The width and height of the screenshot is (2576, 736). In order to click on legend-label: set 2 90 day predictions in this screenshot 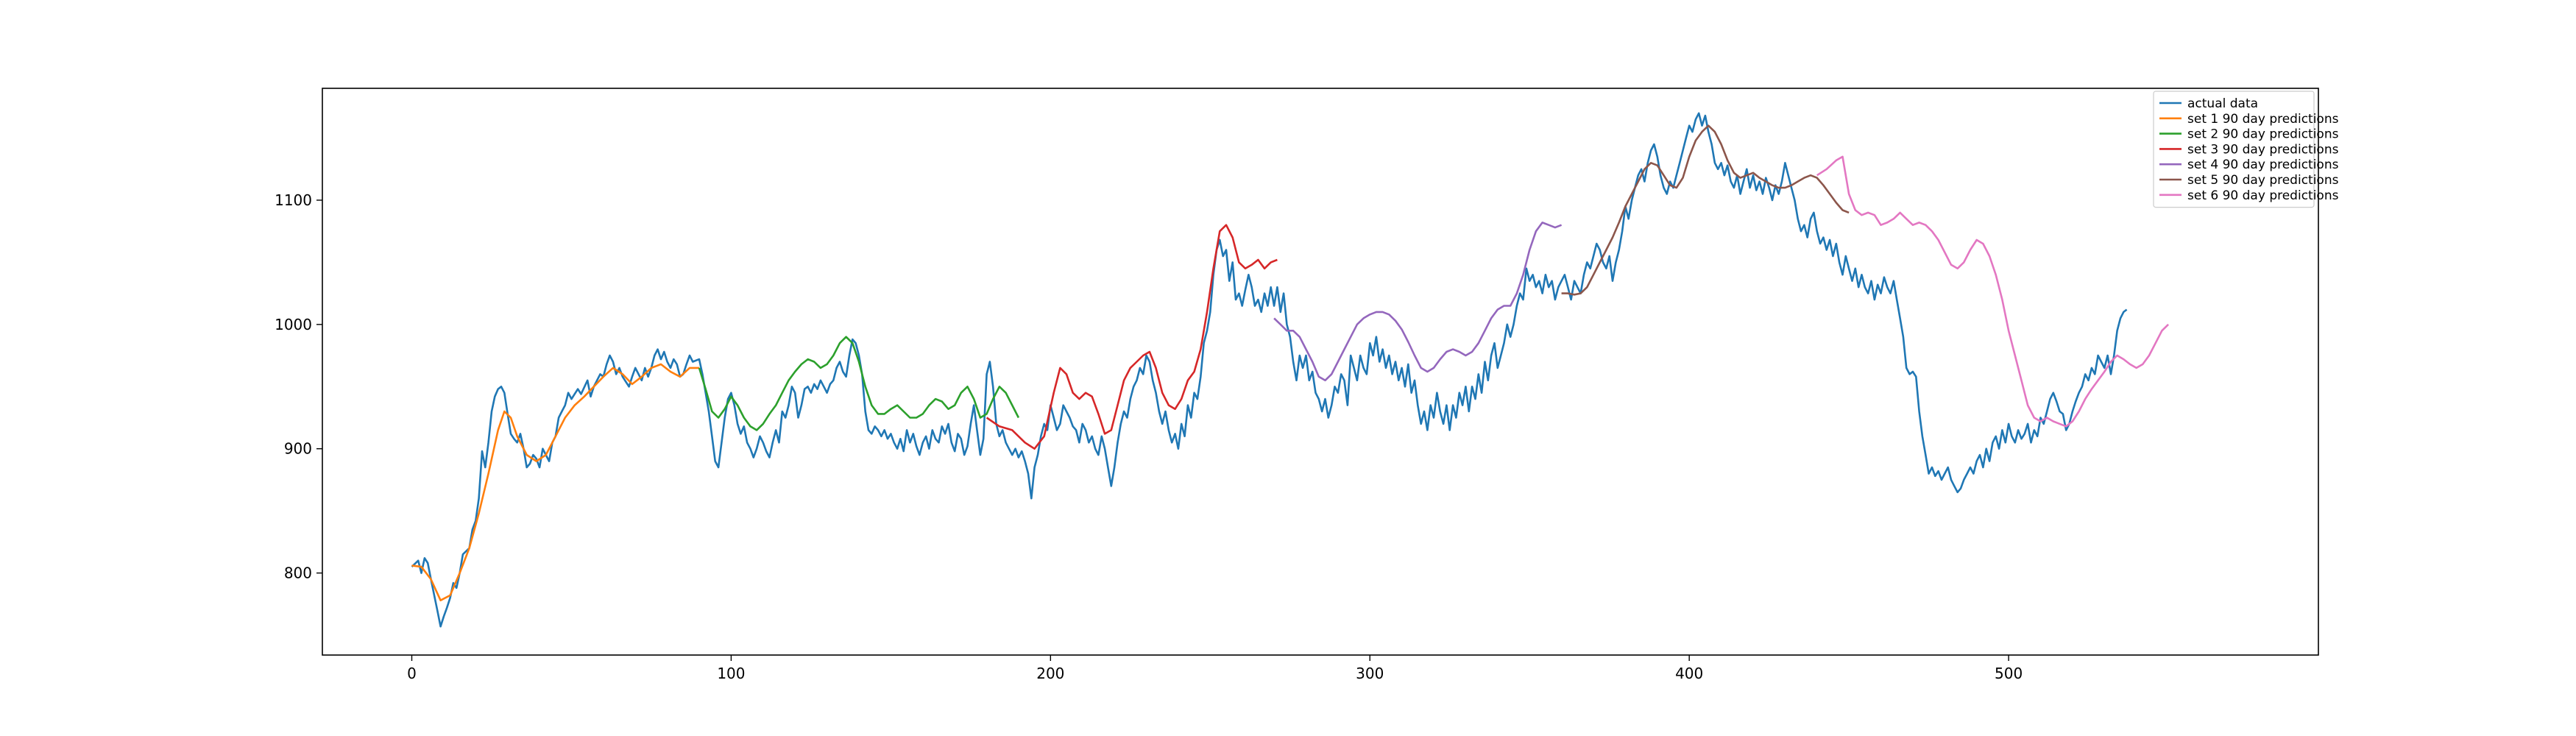, I will do `click(2263, 134)`.